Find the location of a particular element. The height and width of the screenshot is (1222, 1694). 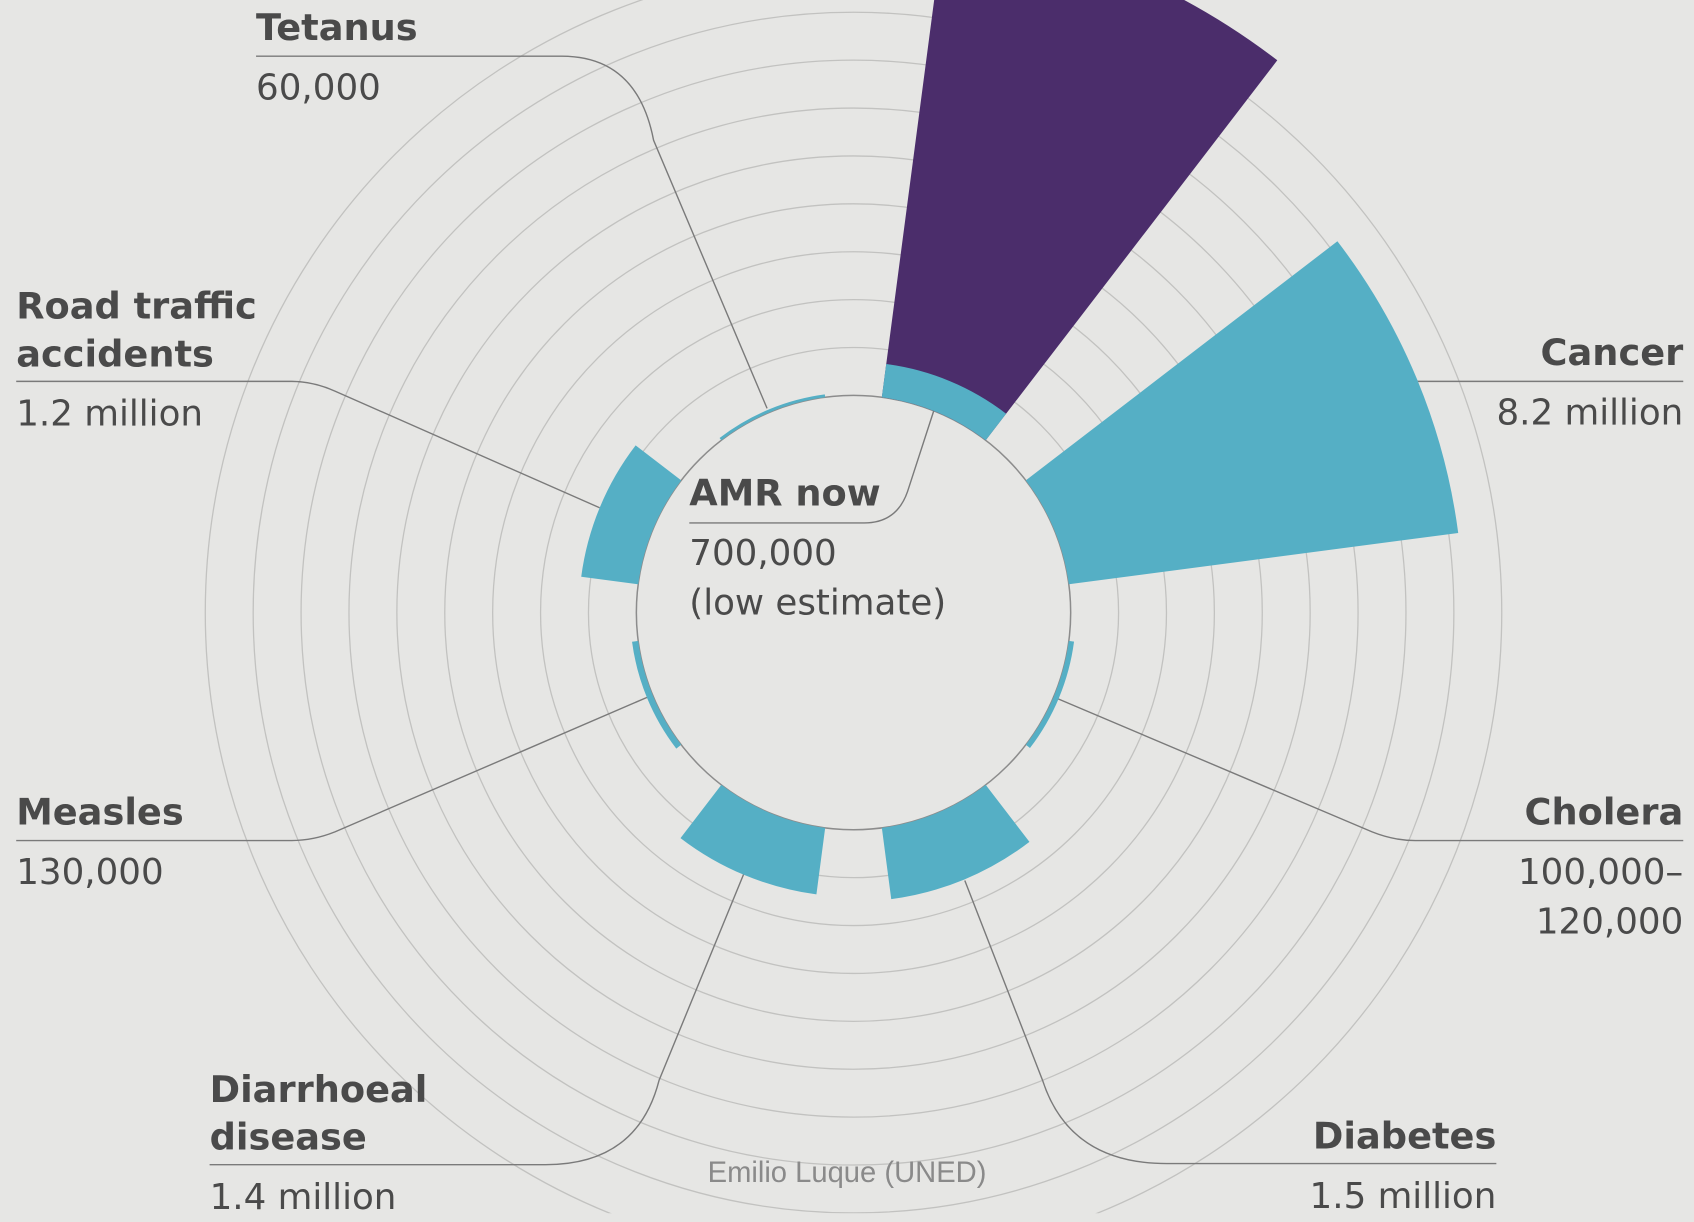

label: Tetanus 60,000 is located at coordinates (337, 58).